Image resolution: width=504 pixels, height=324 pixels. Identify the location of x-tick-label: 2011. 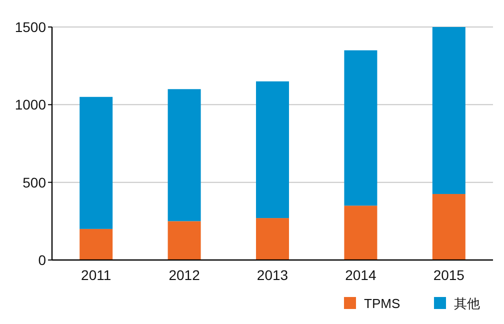
(96, 275).